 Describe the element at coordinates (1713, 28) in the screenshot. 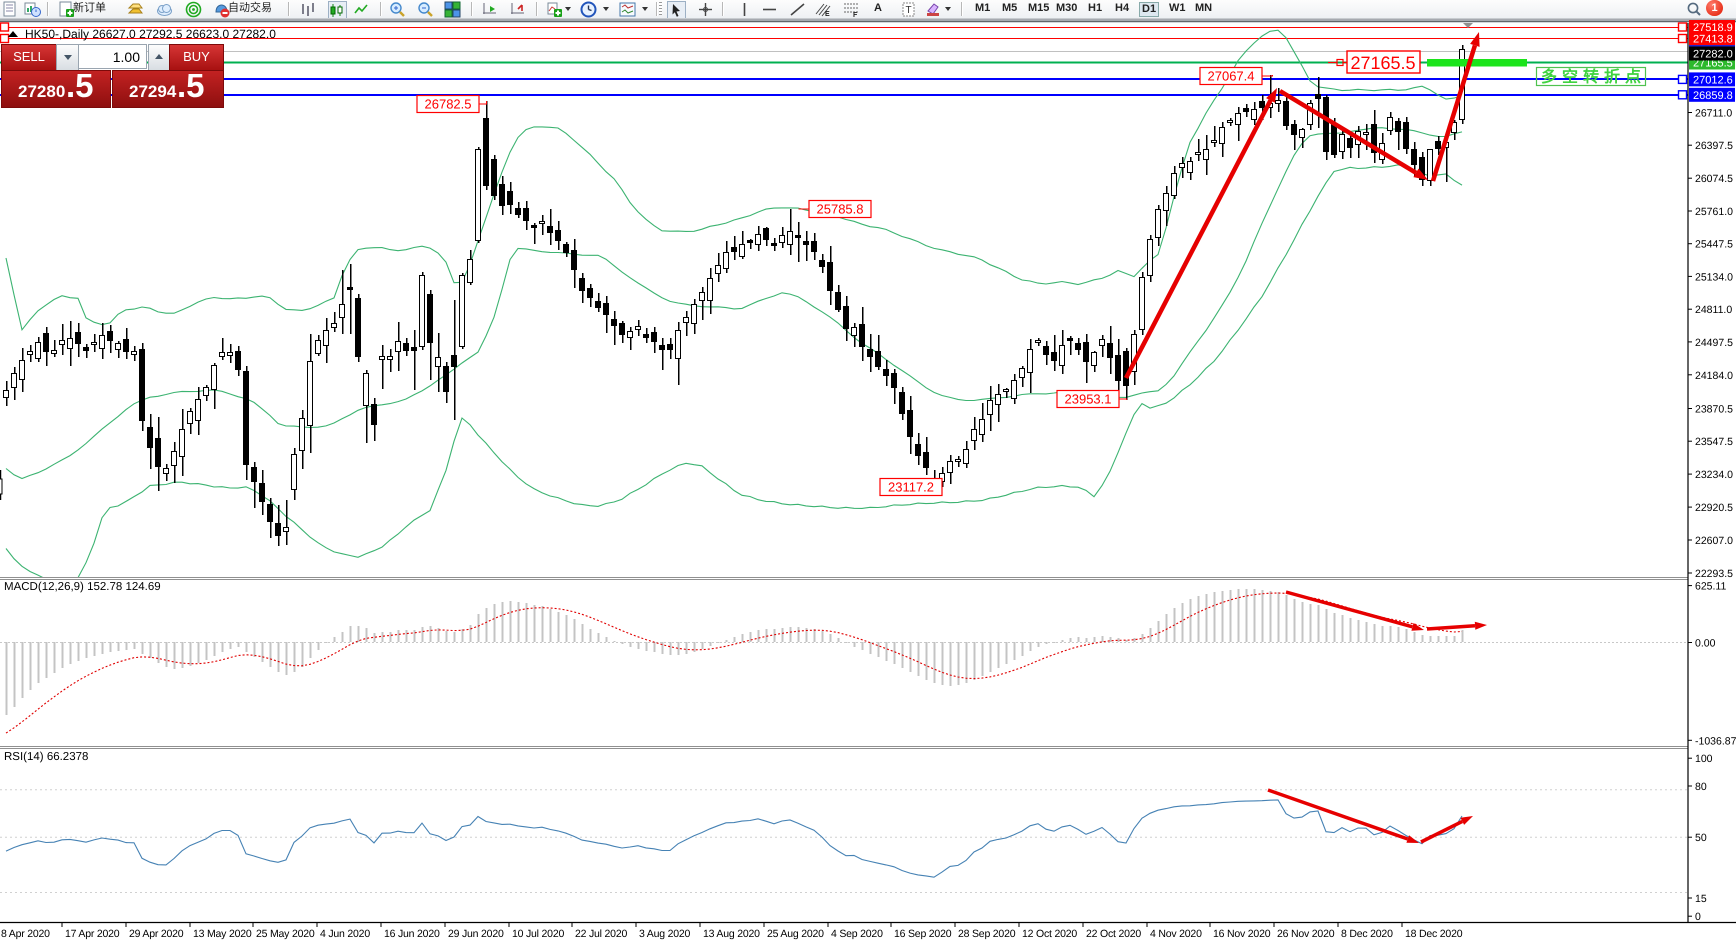

I see `svg-text: 27518.9` at that location.